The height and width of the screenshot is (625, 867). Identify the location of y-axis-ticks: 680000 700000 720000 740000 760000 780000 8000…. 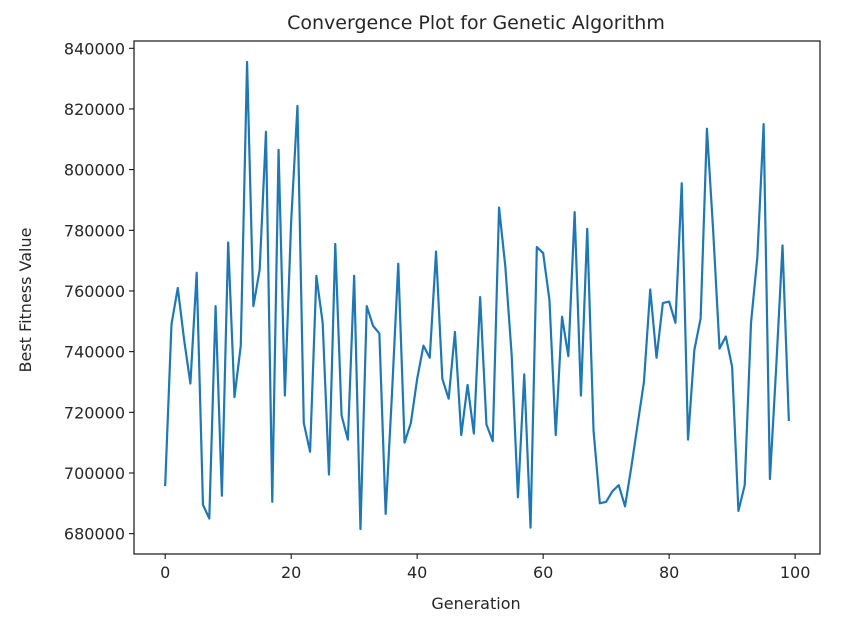
(99, 291).